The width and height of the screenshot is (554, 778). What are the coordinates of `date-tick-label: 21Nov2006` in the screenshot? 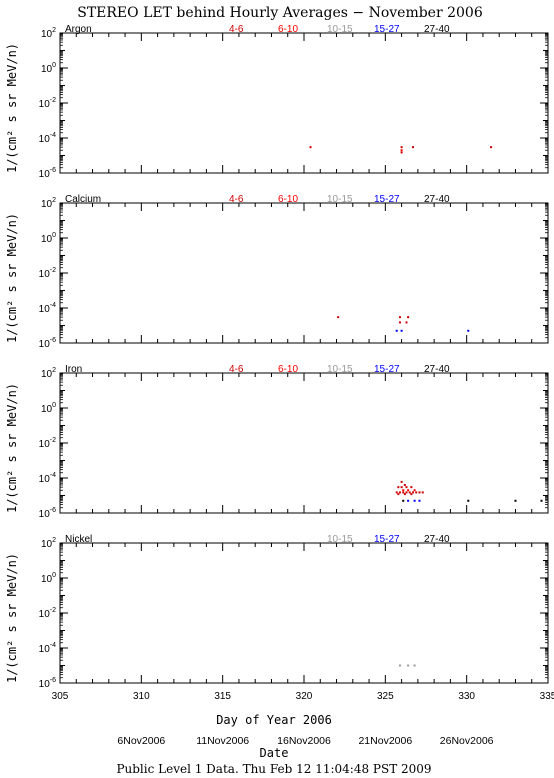 It's located at (385, 741).